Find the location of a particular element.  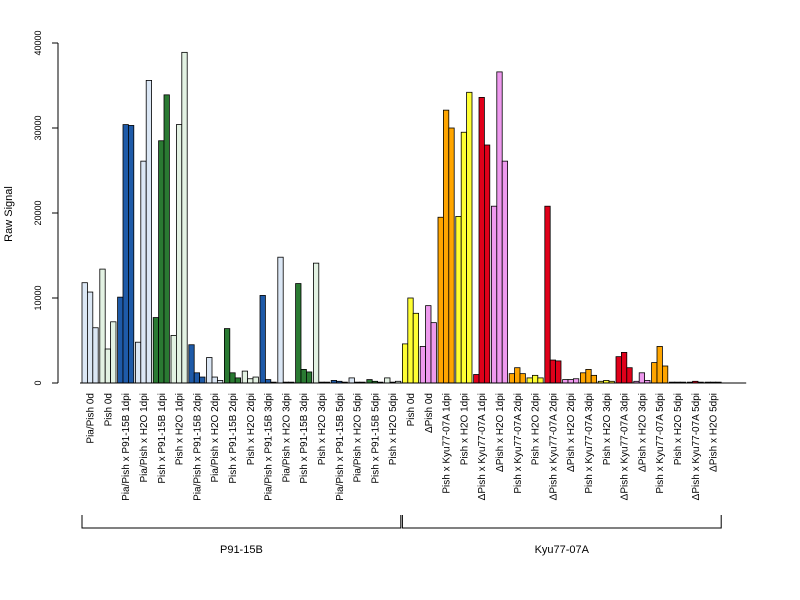

group-label: P91-15B is located at coordinates (241, 550).